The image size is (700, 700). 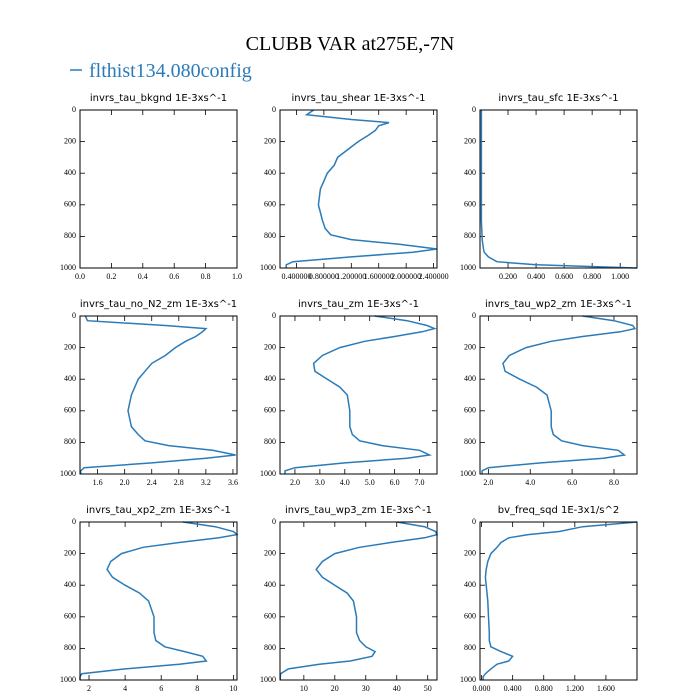 I want to click on x-tick-label: 8, so click(x=197, y=688).